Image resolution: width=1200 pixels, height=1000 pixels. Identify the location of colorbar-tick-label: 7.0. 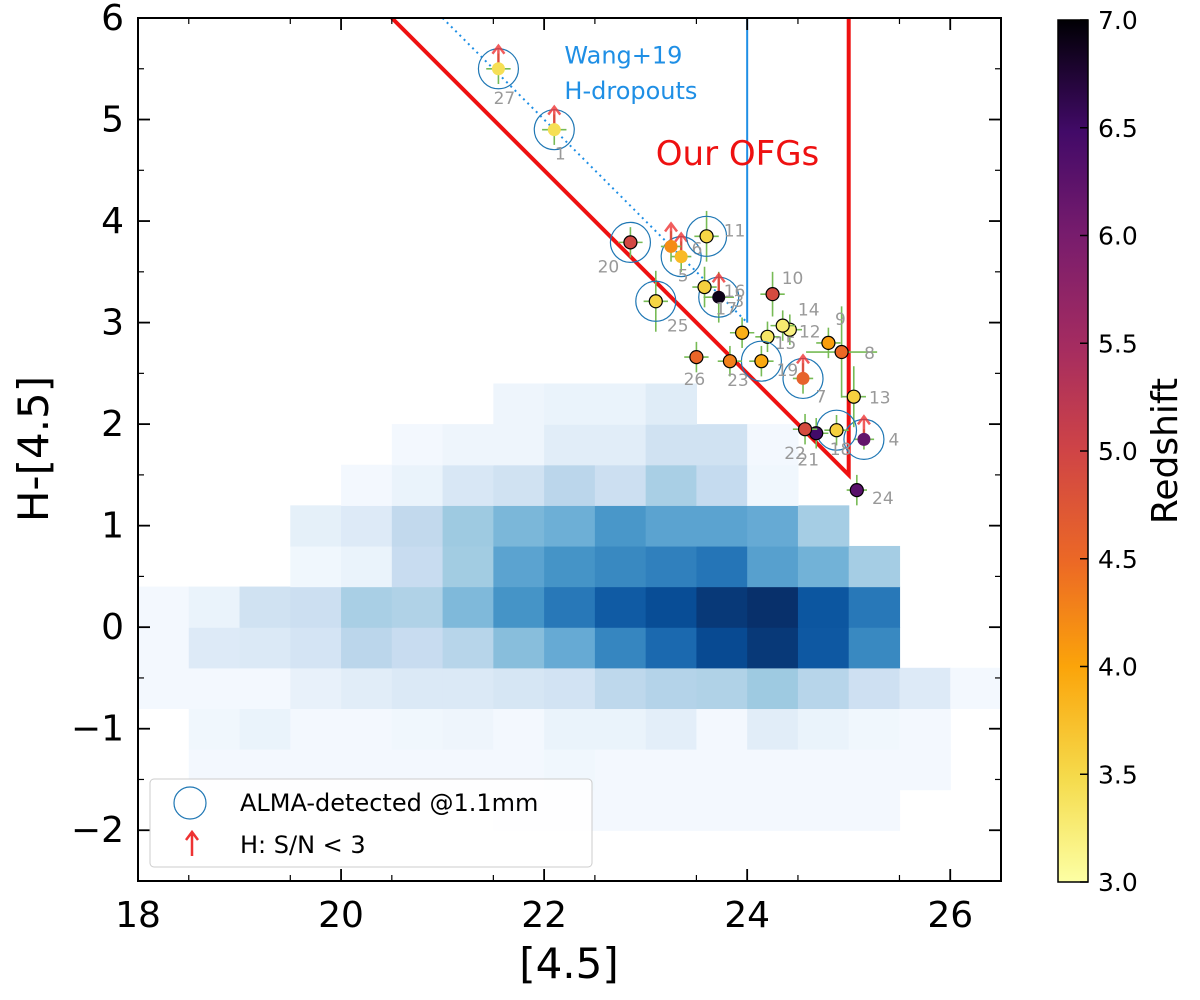
(1118, 20).